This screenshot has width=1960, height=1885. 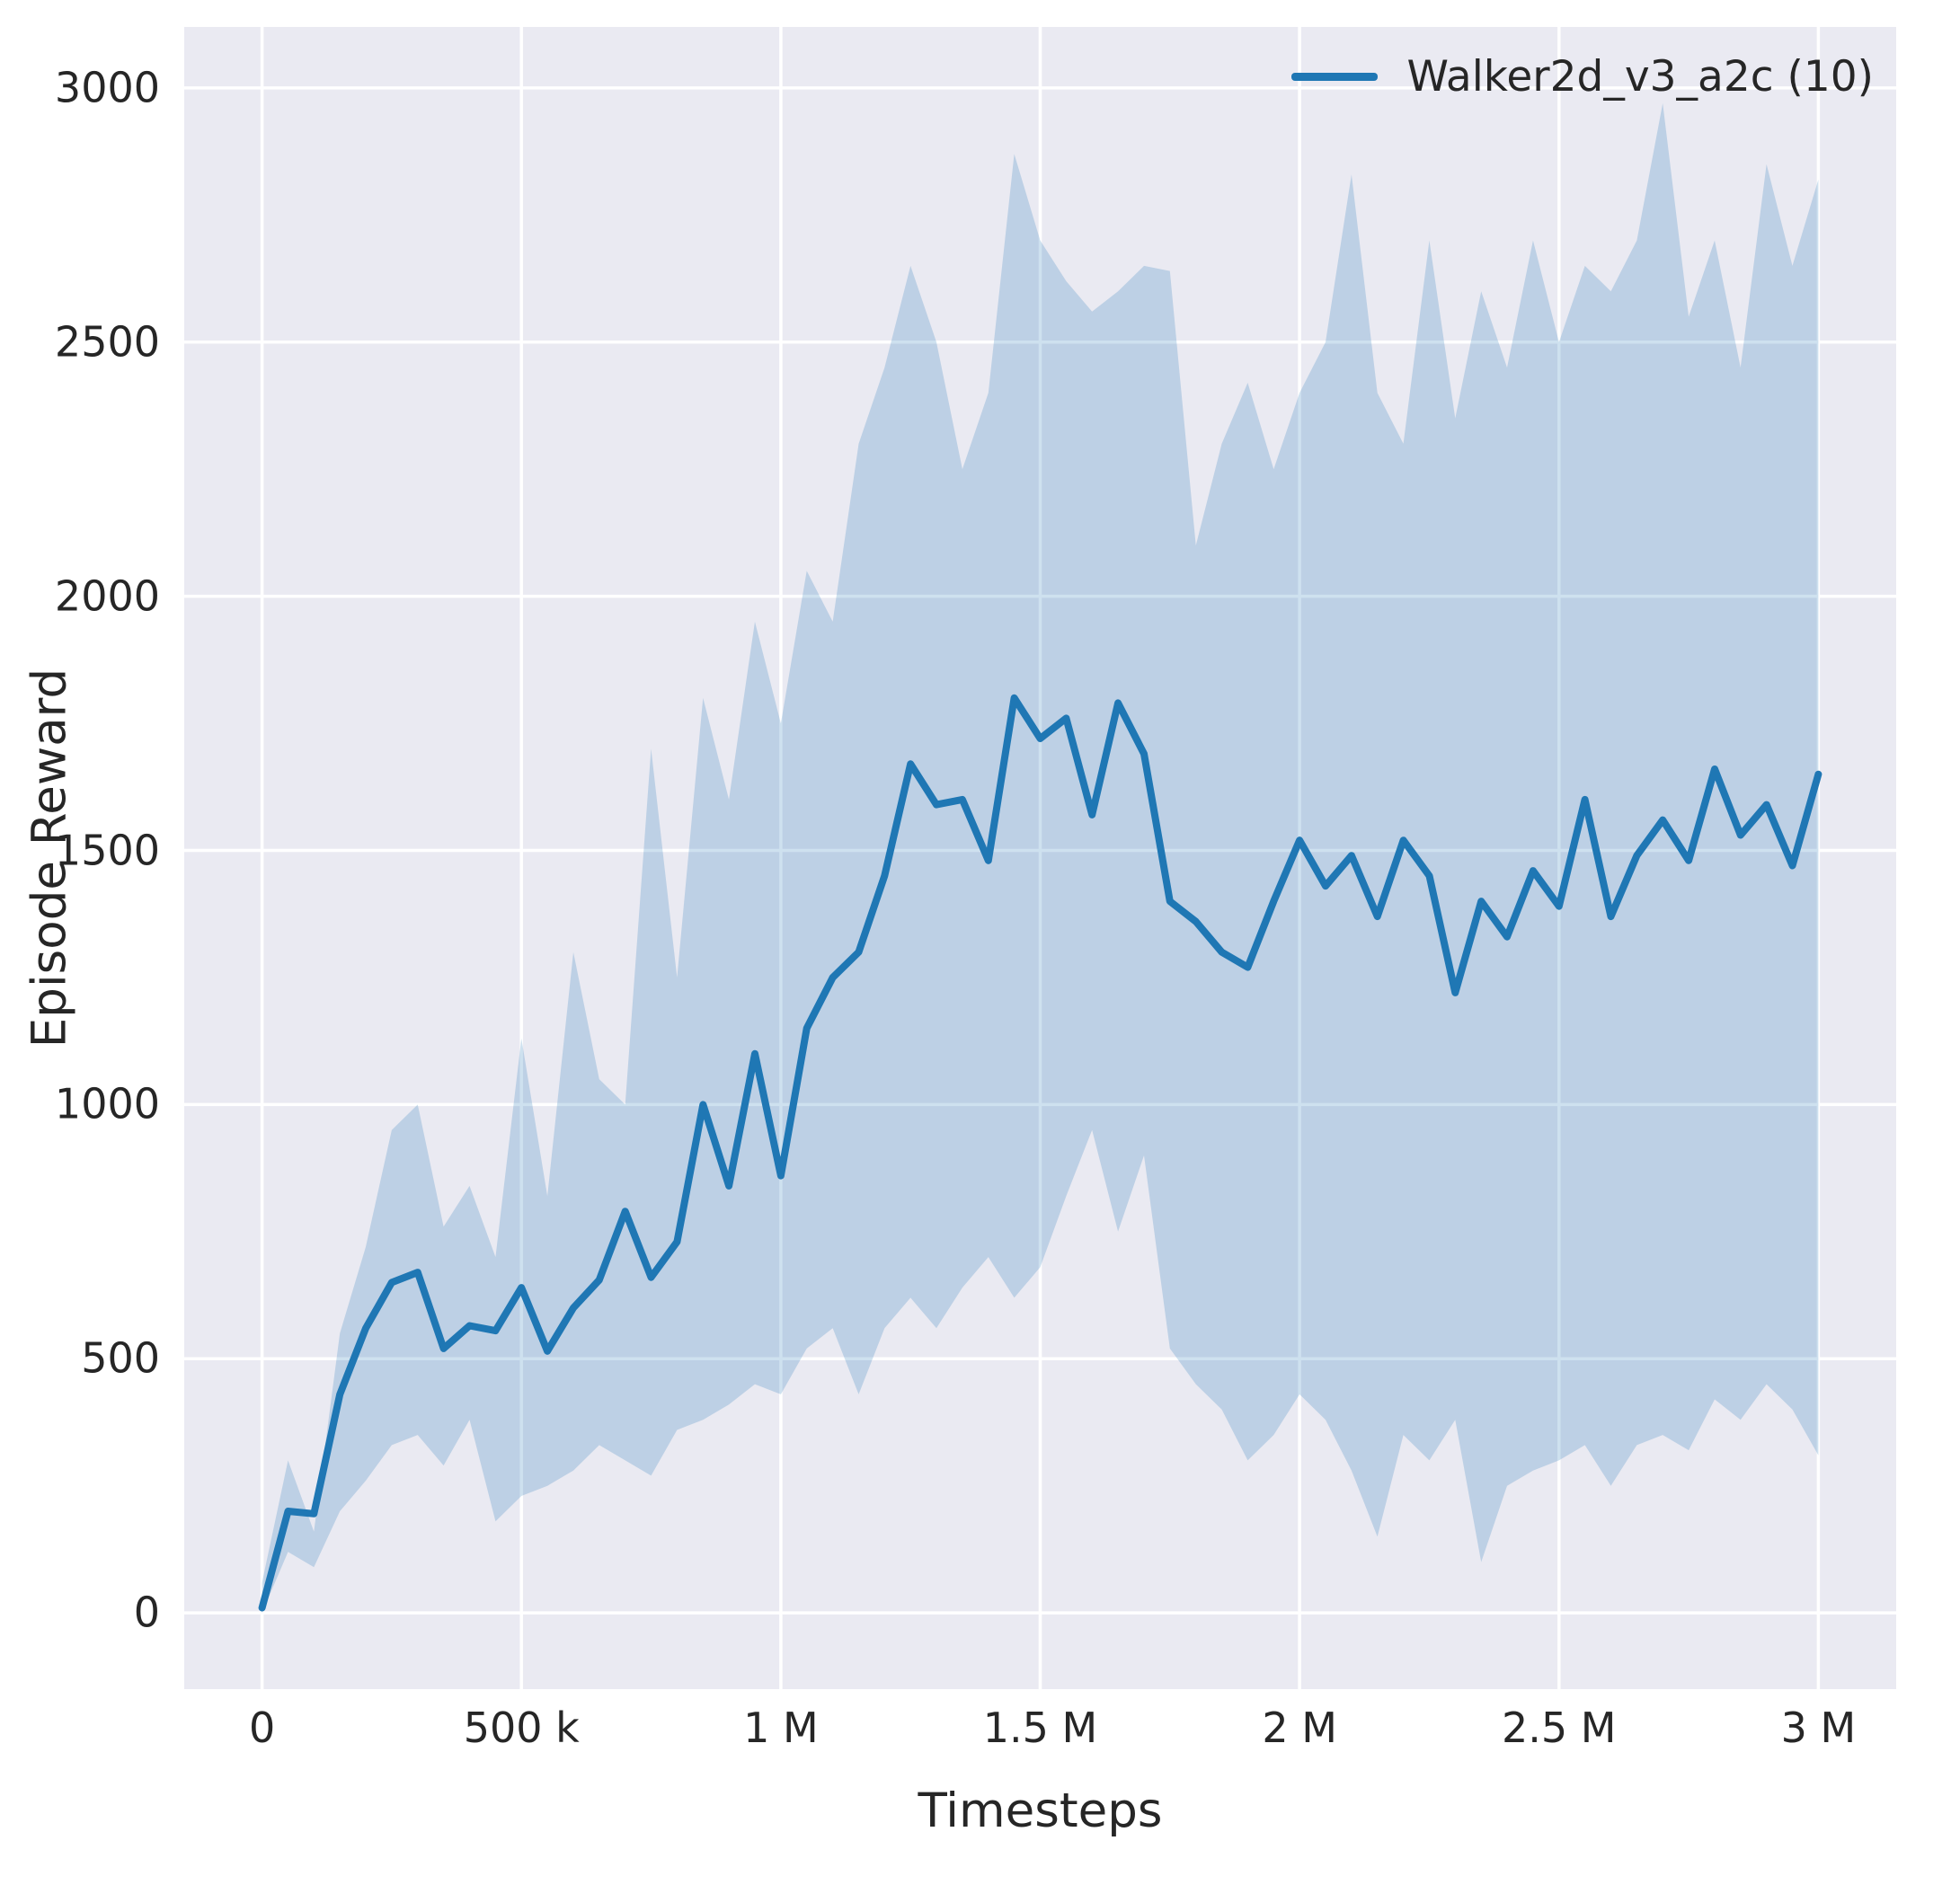 What do you see at coordinates (107, 342) in the screenshot?
I see `y-tick-label: 2500` at bounding box center [107, 342].